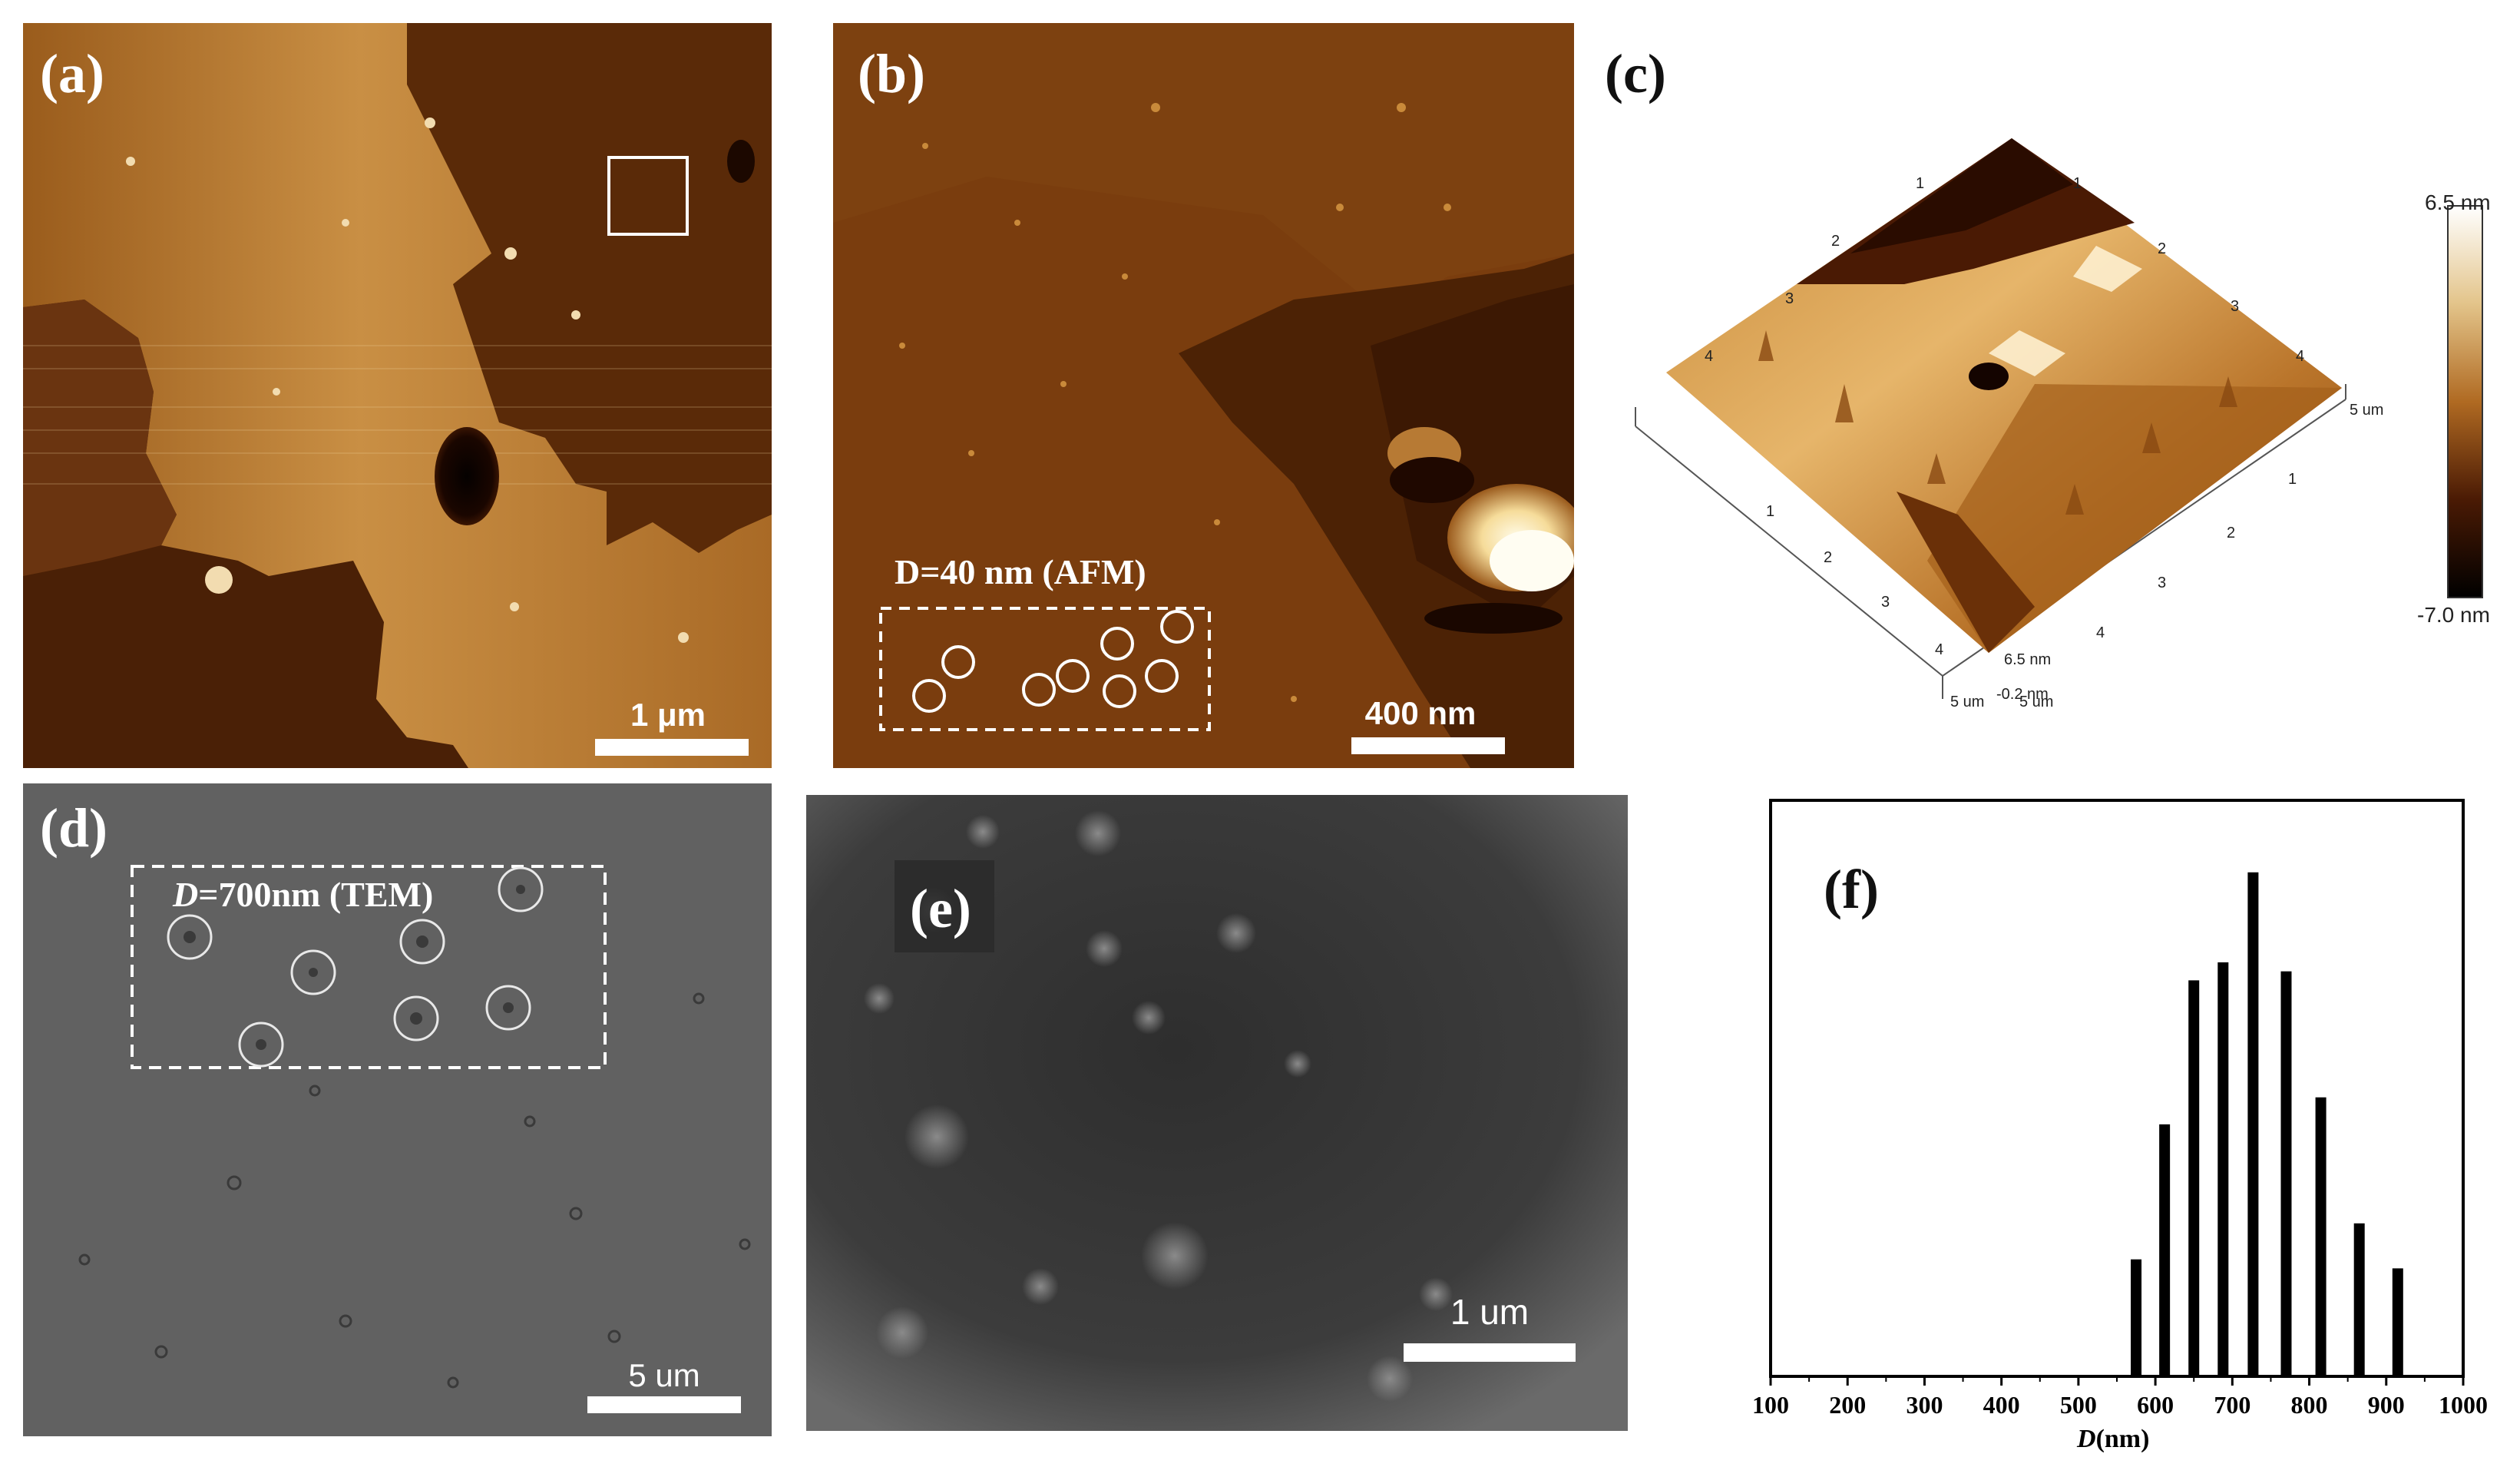 This screenshot has width=2520, height=1467. What do you see at coordinates (1852, 889) in the screenshot?
I see `panel-label-f: (f)` at bounding box center [1852, 889].